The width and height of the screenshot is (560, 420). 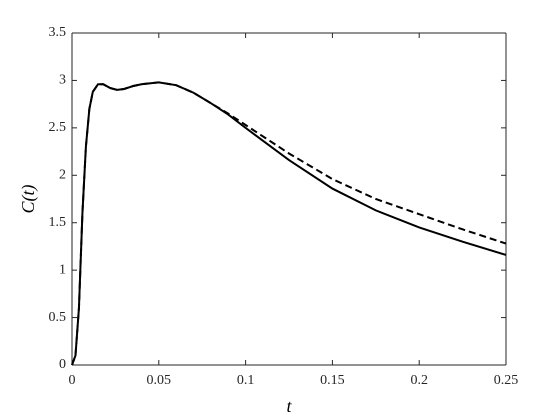 I want to click on y-tick-label: 2, so click(x=62, y=175).